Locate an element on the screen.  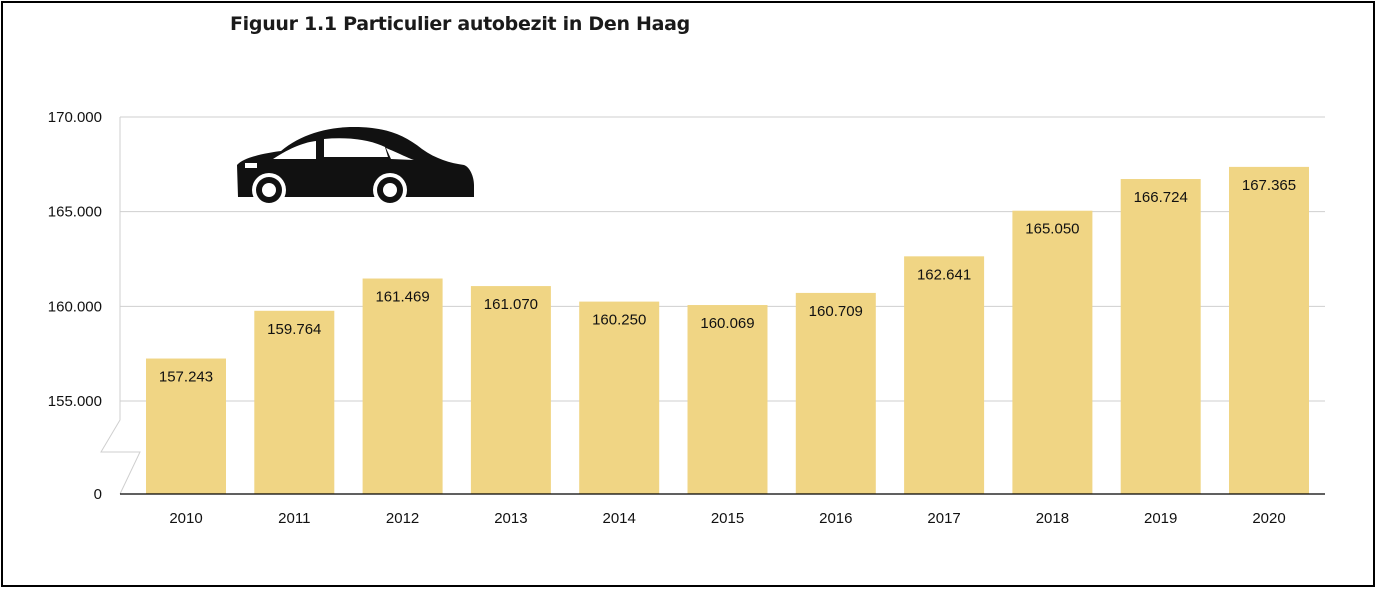
y-tick-label: 160.000 is located at coordinates (75, 306).